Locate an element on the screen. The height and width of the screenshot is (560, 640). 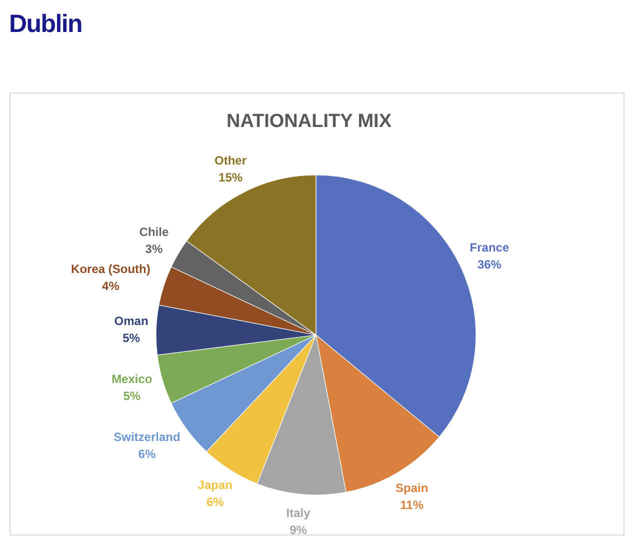
slice-label: Japan is located at coordinates (215, 485).